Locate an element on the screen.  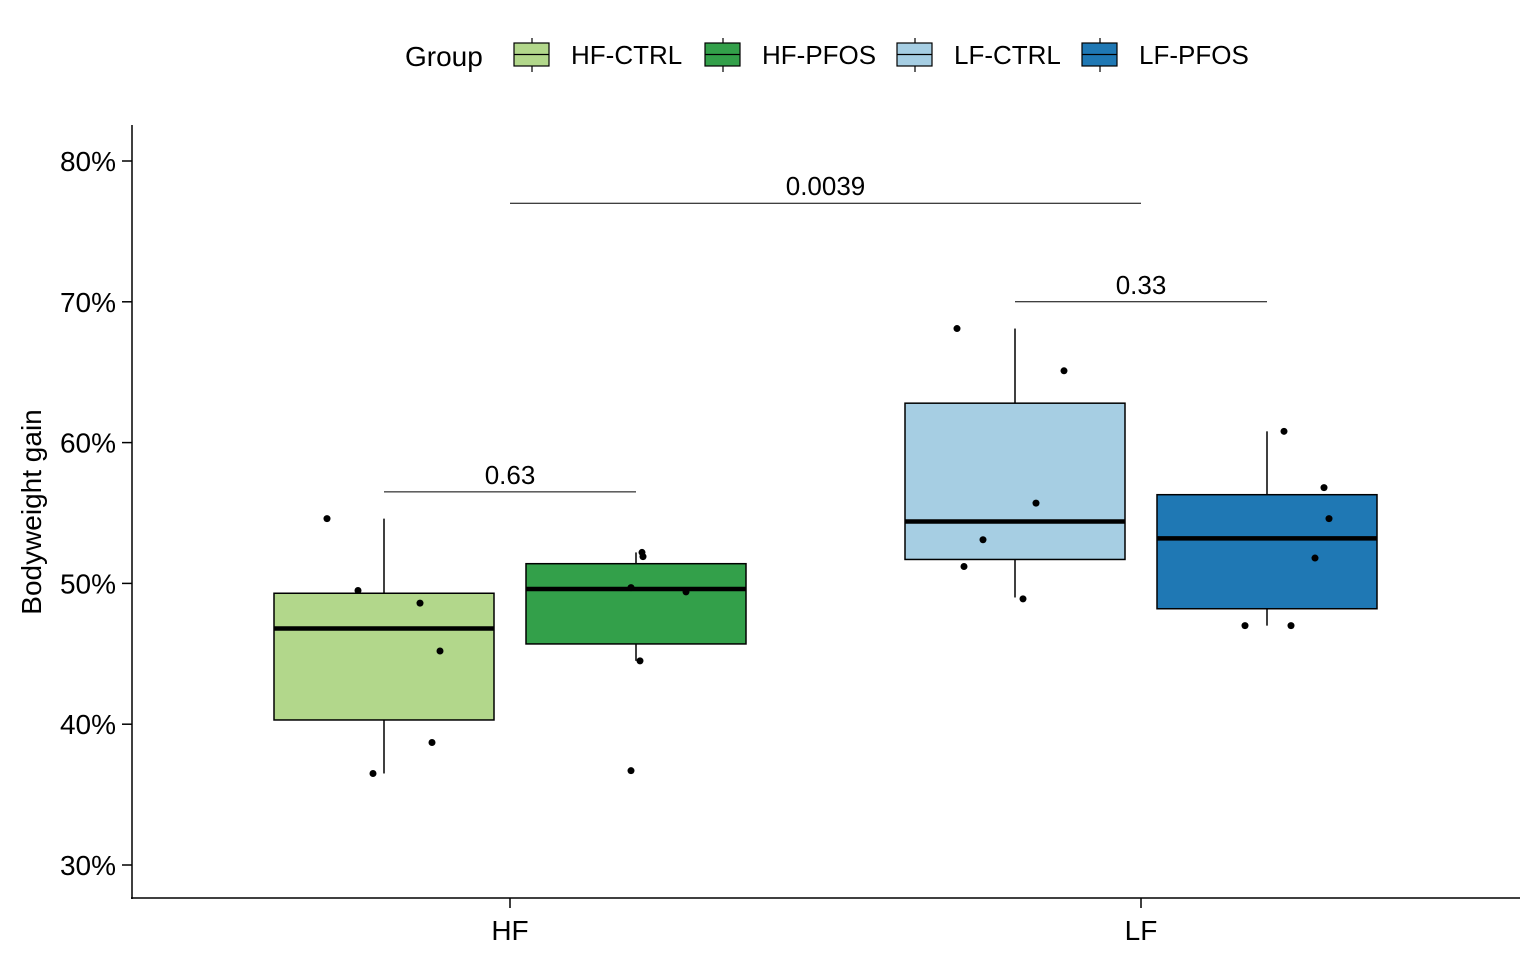
legend-item-hf-pfos: HF-PFOS is located at coordinates (790, 55).